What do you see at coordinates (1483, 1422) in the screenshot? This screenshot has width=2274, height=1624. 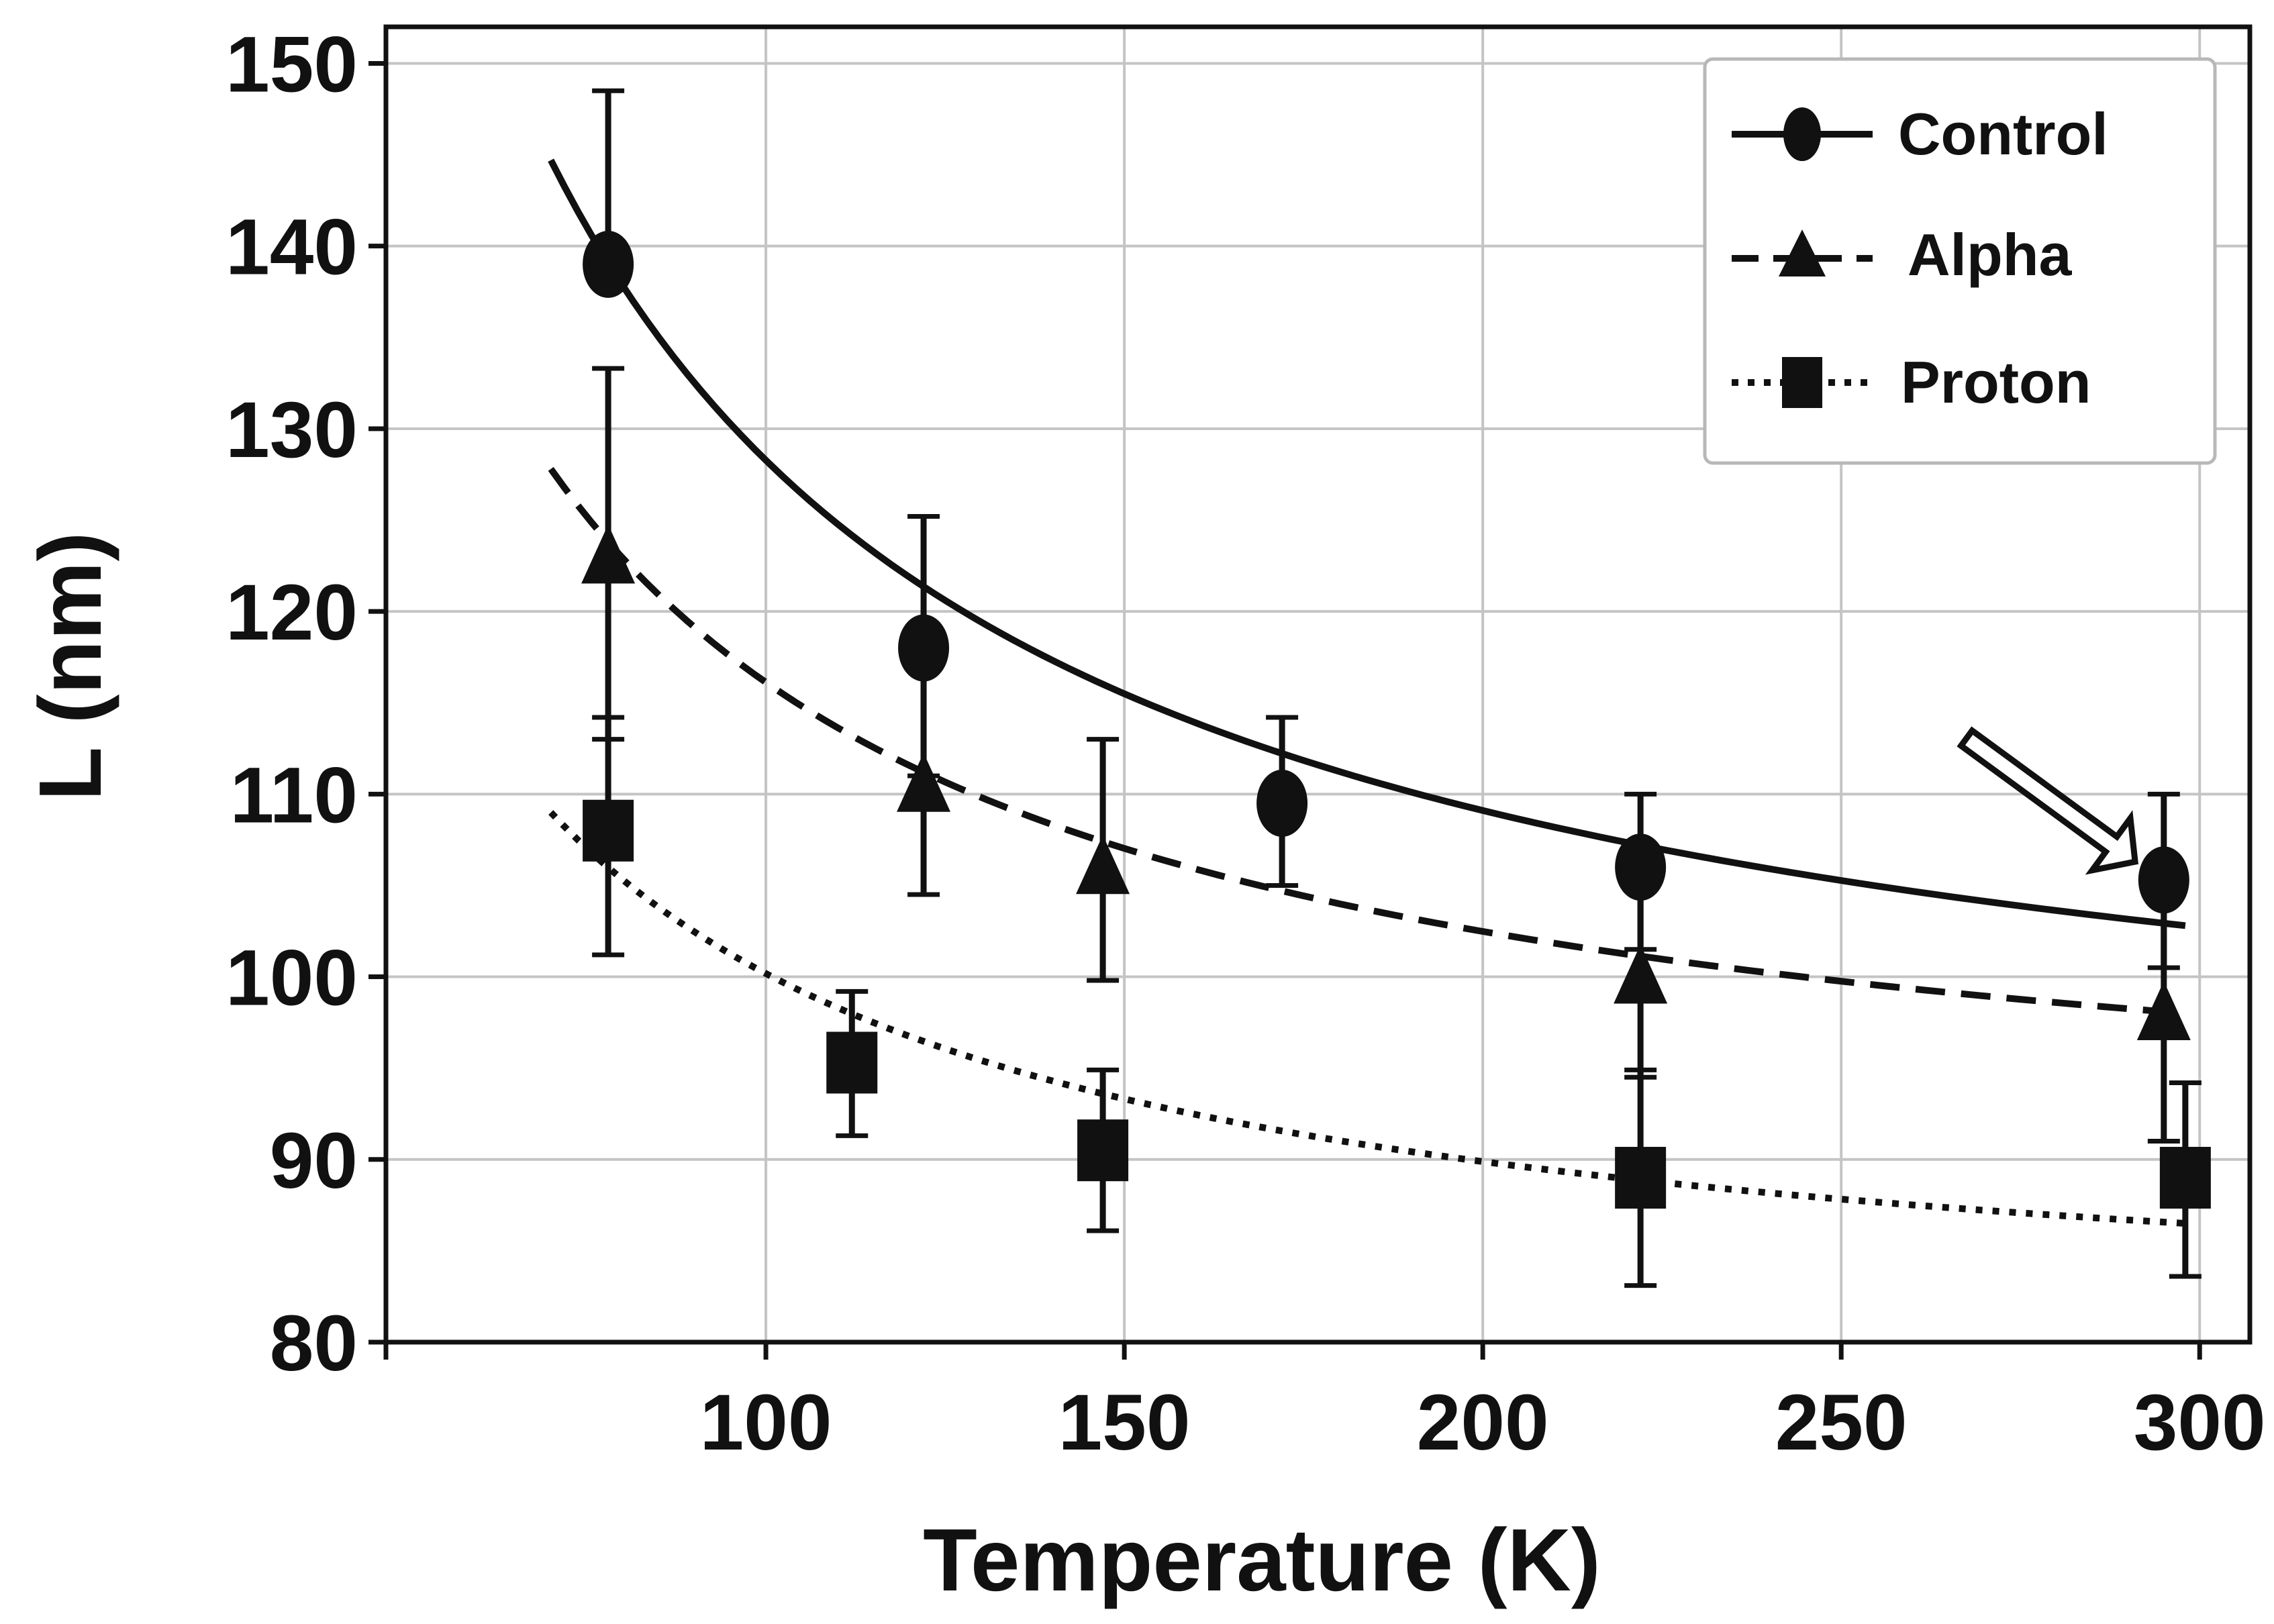 I see `x-tick-label: 200` at bounding box center [1483, 1422].